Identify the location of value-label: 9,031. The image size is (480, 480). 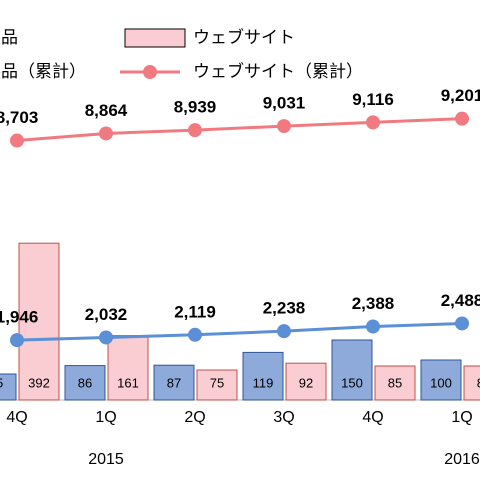
(284, 103).